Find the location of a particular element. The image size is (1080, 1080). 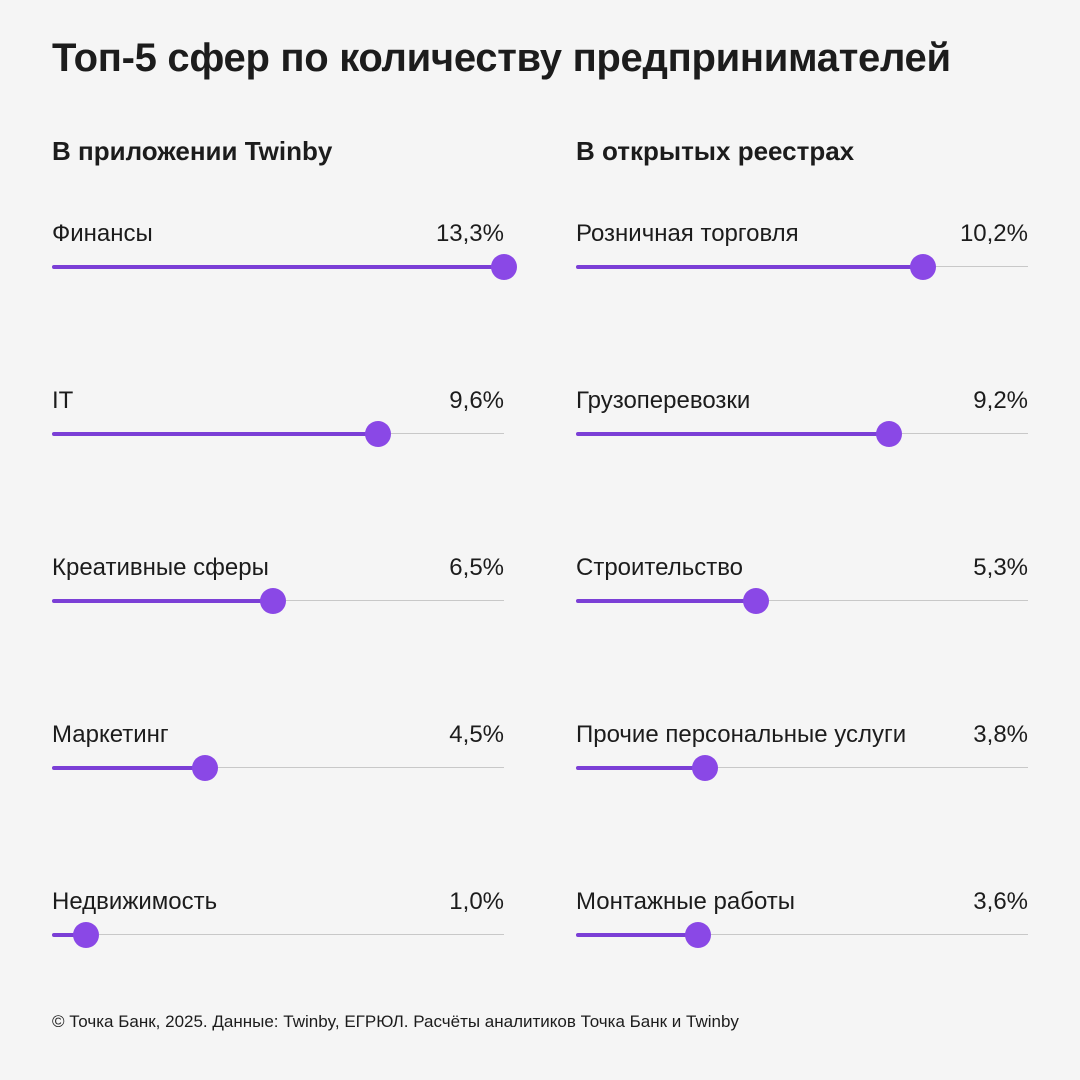

category-label: IT is located at coordinates (63, 400).